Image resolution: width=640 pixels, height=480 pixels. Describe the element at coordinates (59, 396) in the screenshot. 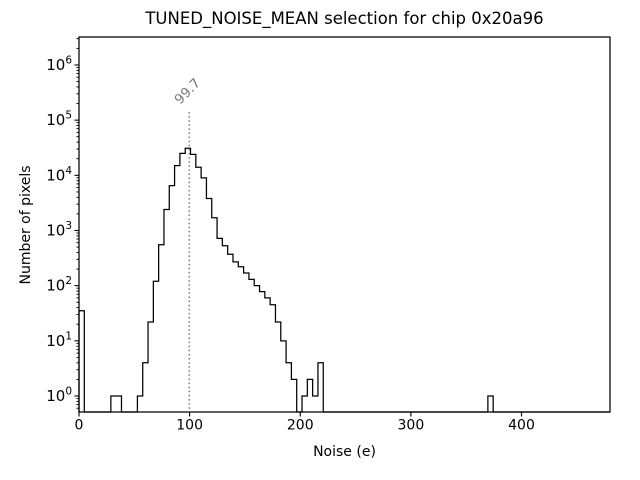

I see `y-tick-label: 10⁰` at that location.